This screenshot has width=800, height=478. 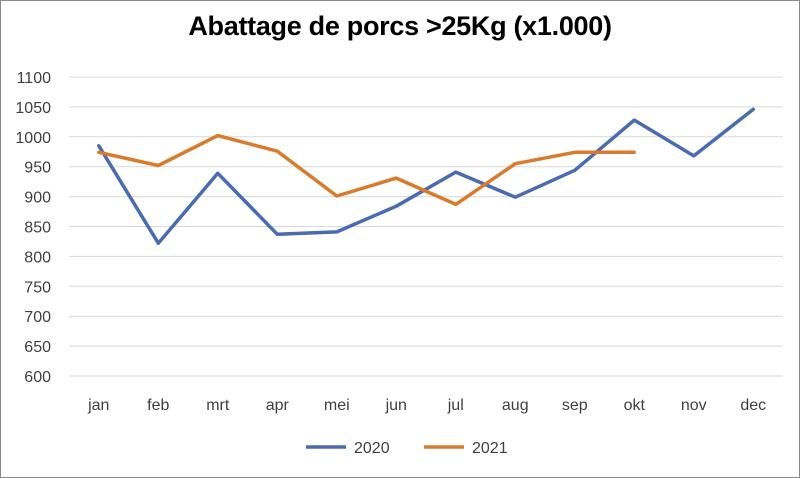 I want to click on x-tick-label: apr, so click(x=278, y=405).